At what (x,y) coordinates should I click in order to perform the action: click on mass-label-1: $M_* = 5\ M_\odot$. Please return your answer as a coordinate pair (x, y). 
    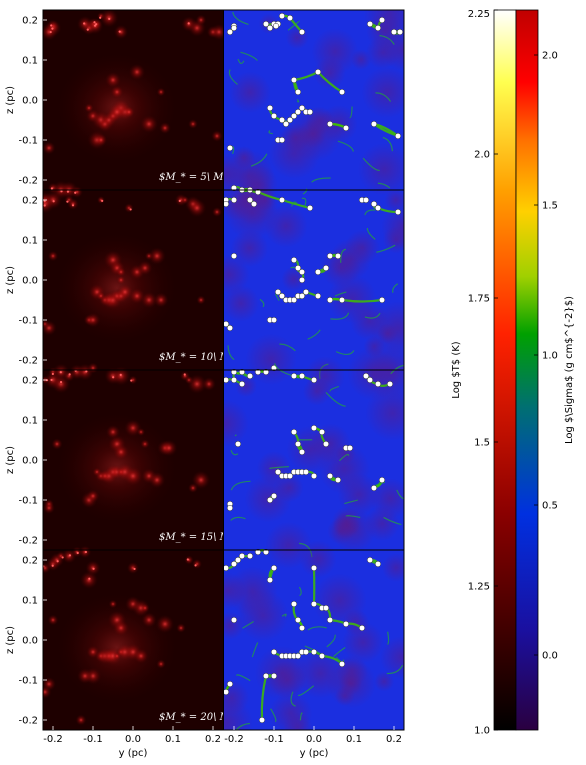
    Looking at the image, I should click on (210, 177).